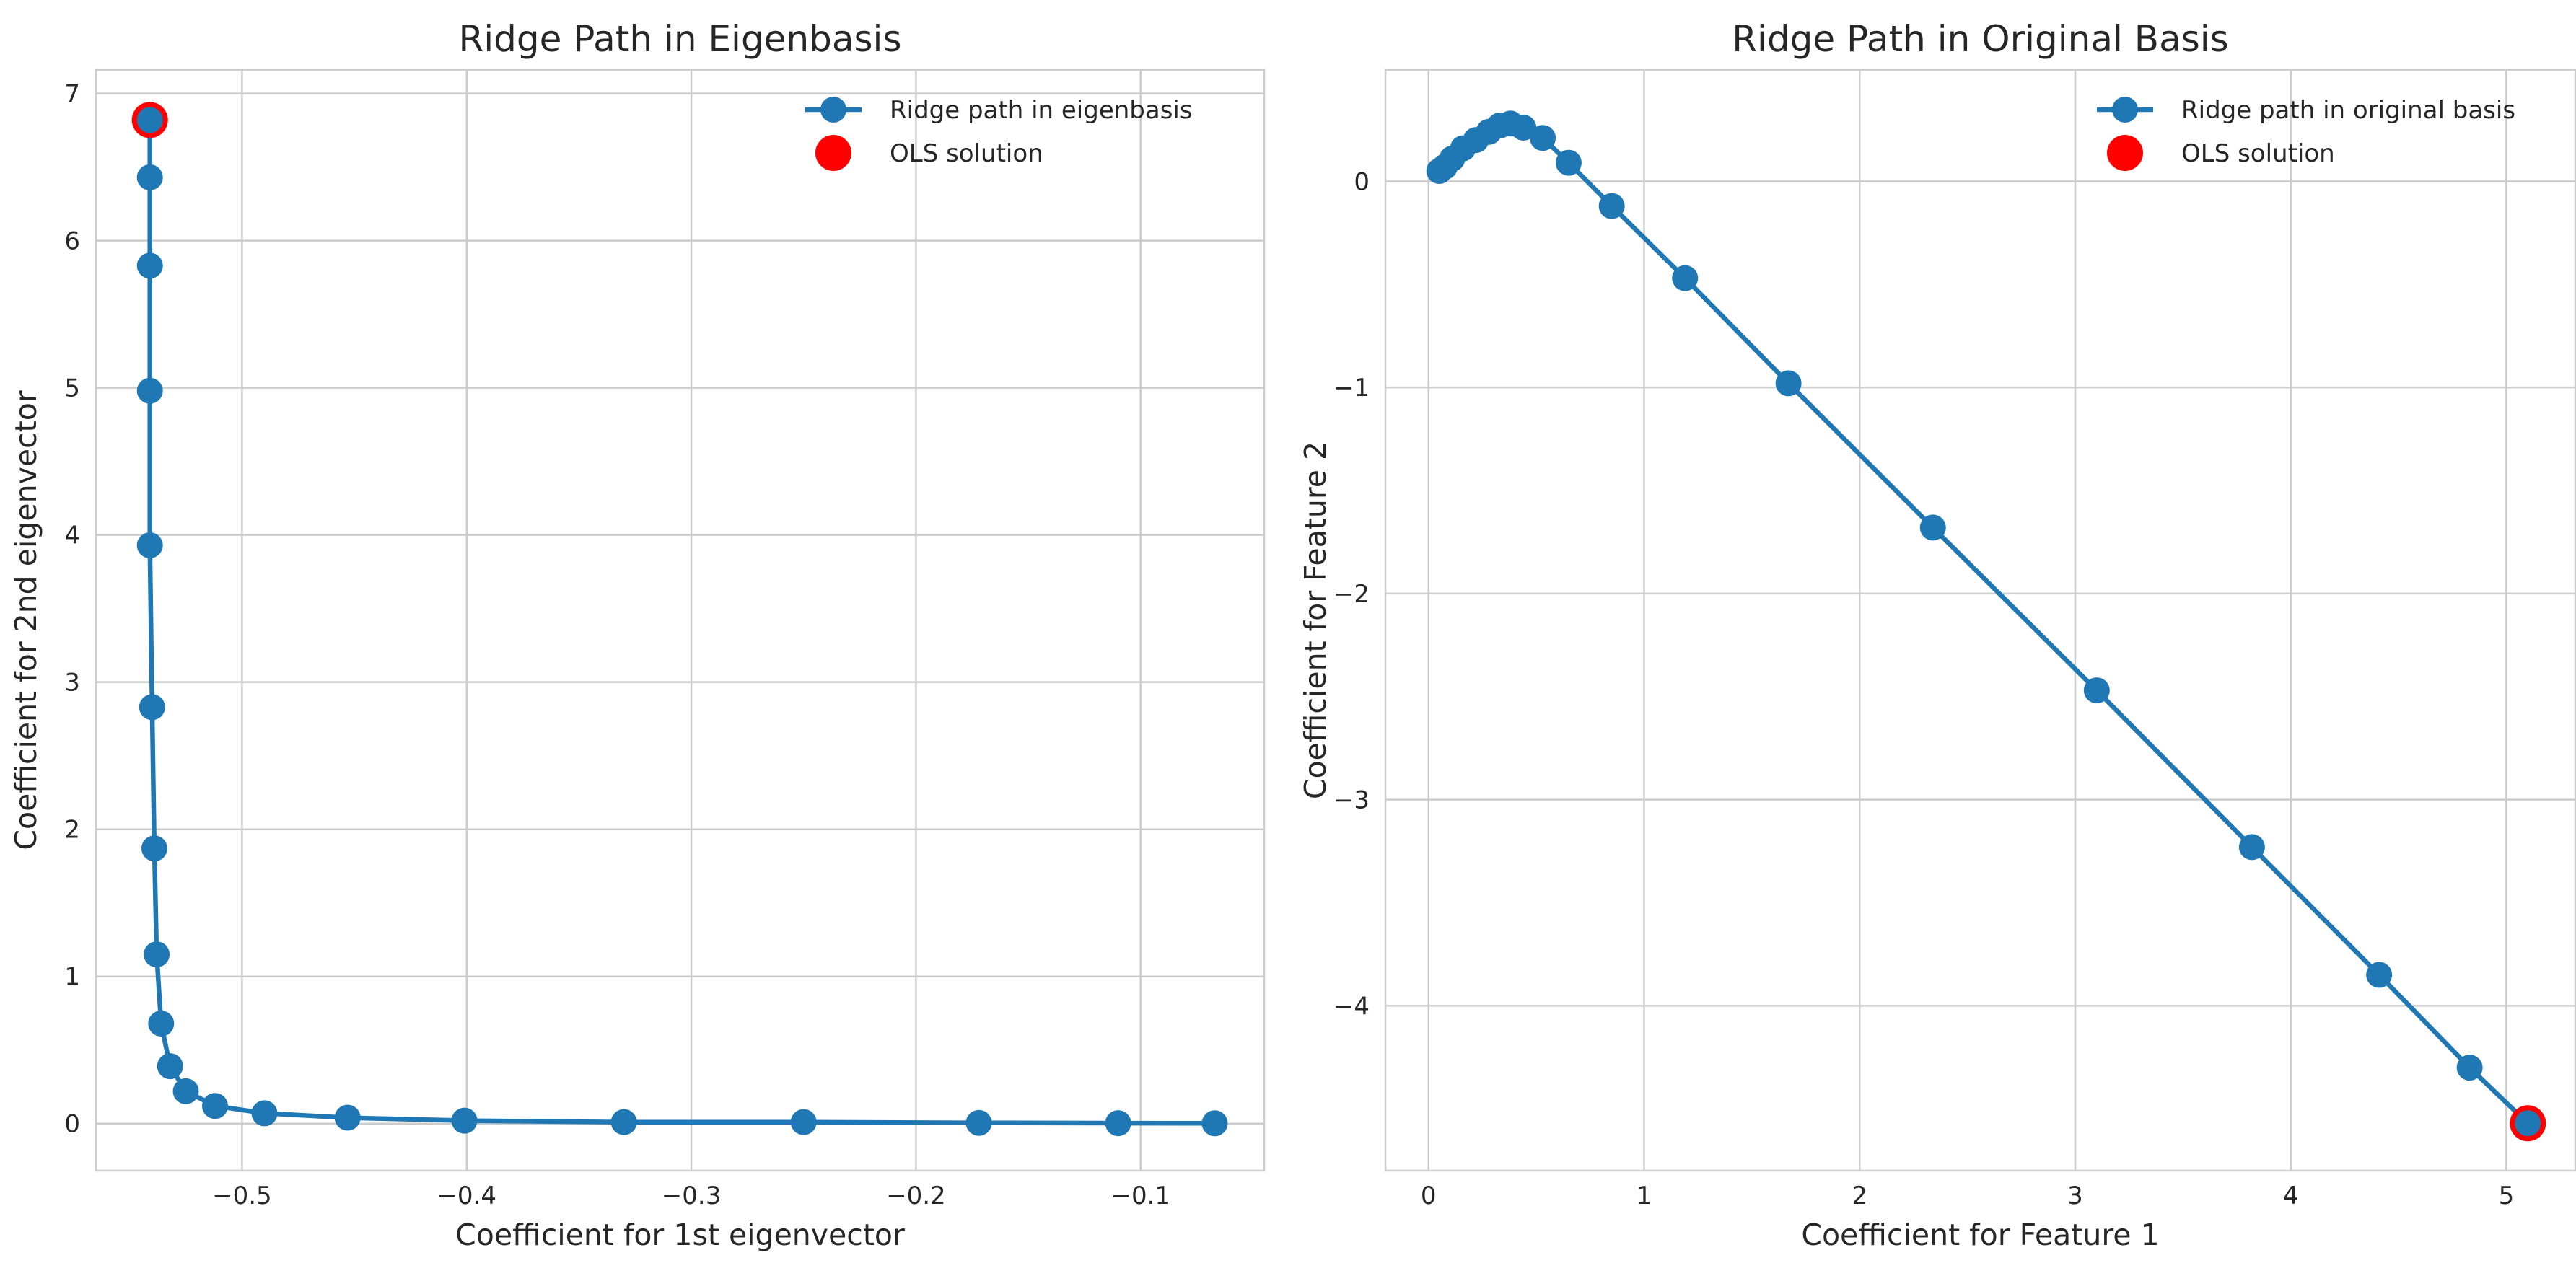 Image resolution: width=2576 pixels, height=1276 pixels. What do you see at coordinates (680, 1235) in the screenshot?
I see `x-axis-label: Coefficient for 1st eigenvector` at bounding box center [680, 1235].